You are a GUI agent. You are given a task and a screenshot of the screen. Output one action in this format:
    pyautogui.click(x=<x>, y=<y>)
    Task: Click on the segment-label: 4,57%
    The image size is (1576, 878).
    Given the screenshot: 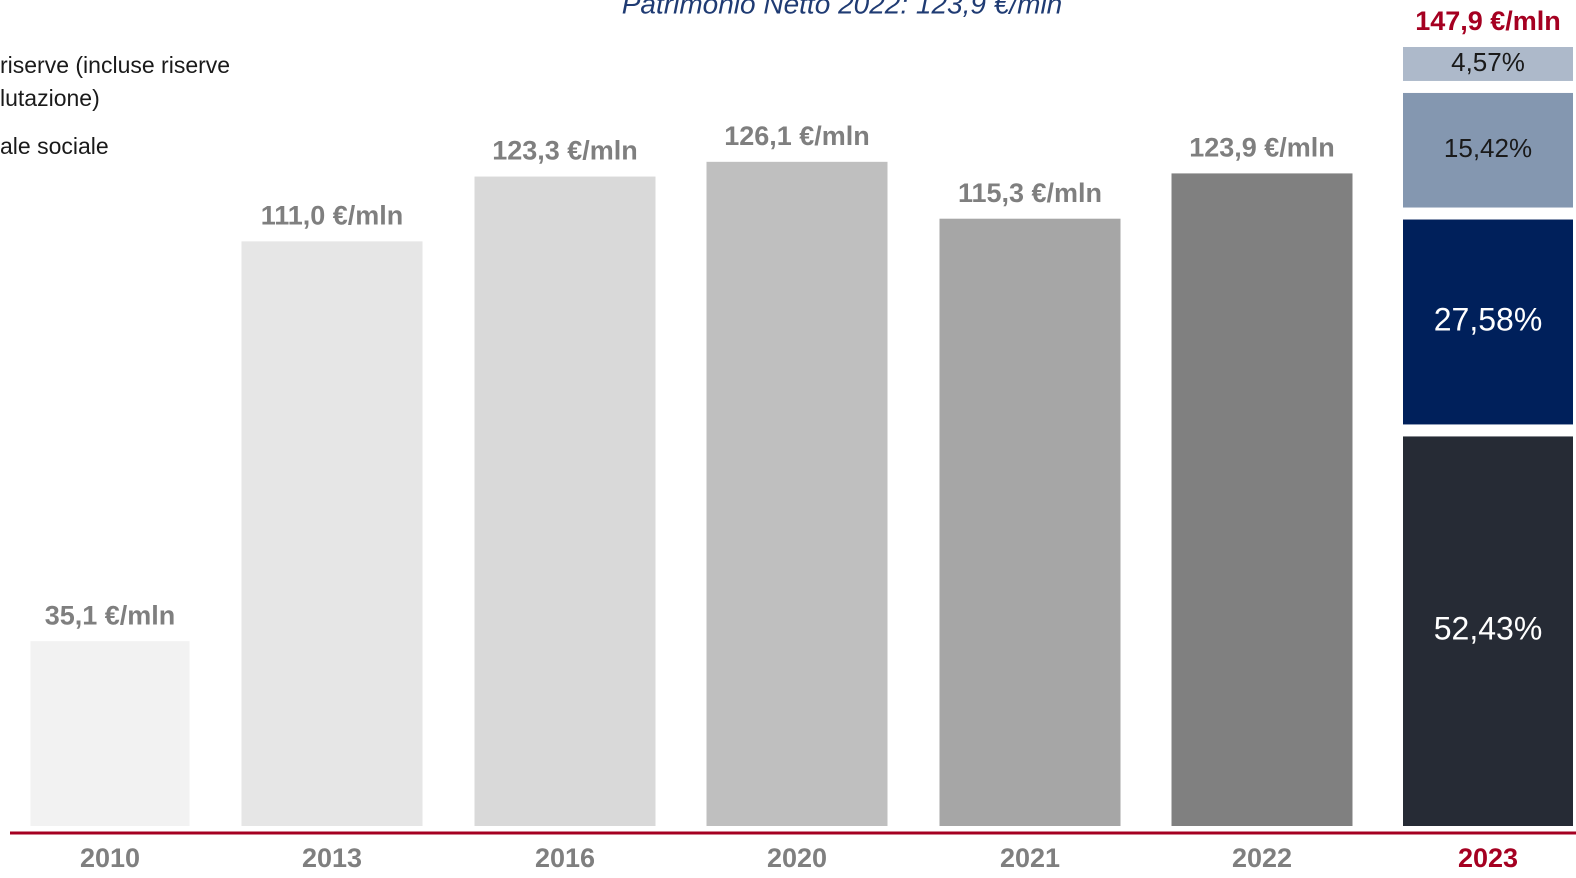 What is the action you would take?
    pyautogui.click(x=1488, y=62)
    